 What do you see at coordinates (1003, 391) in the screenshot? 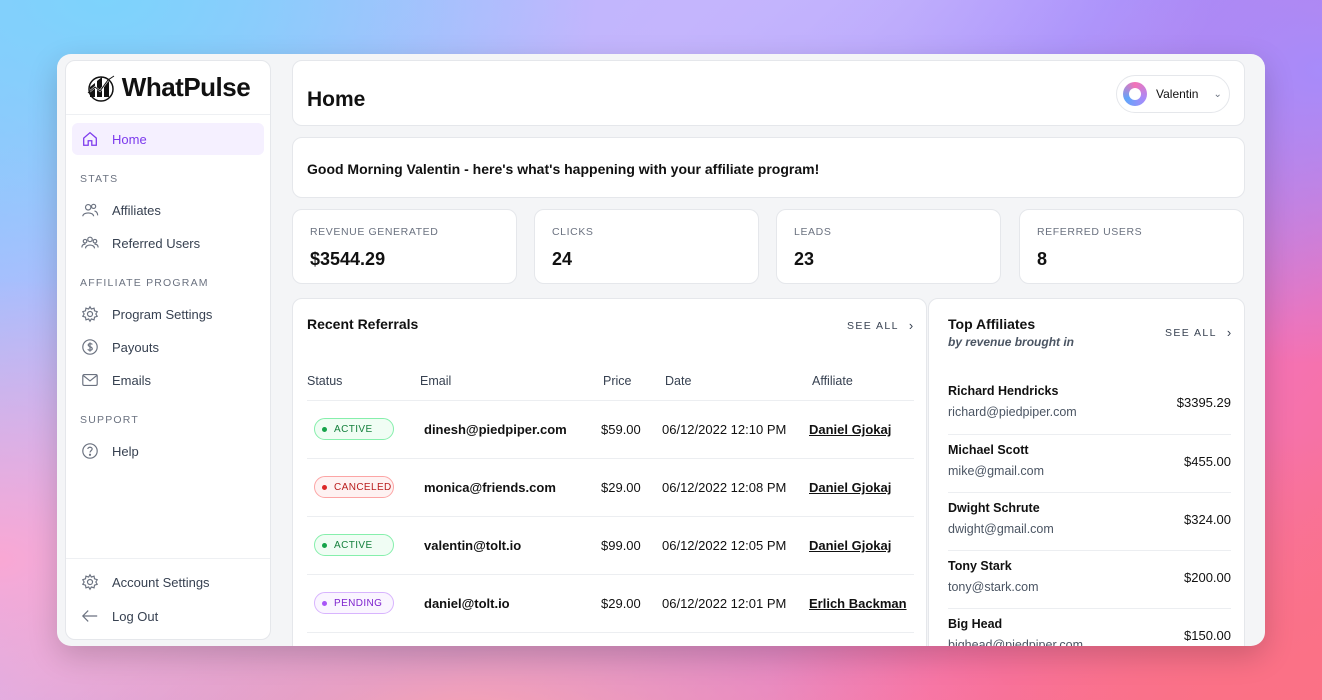
I see `affiliate-name: Richard Hendricks` at bounding box center [1003, 391].